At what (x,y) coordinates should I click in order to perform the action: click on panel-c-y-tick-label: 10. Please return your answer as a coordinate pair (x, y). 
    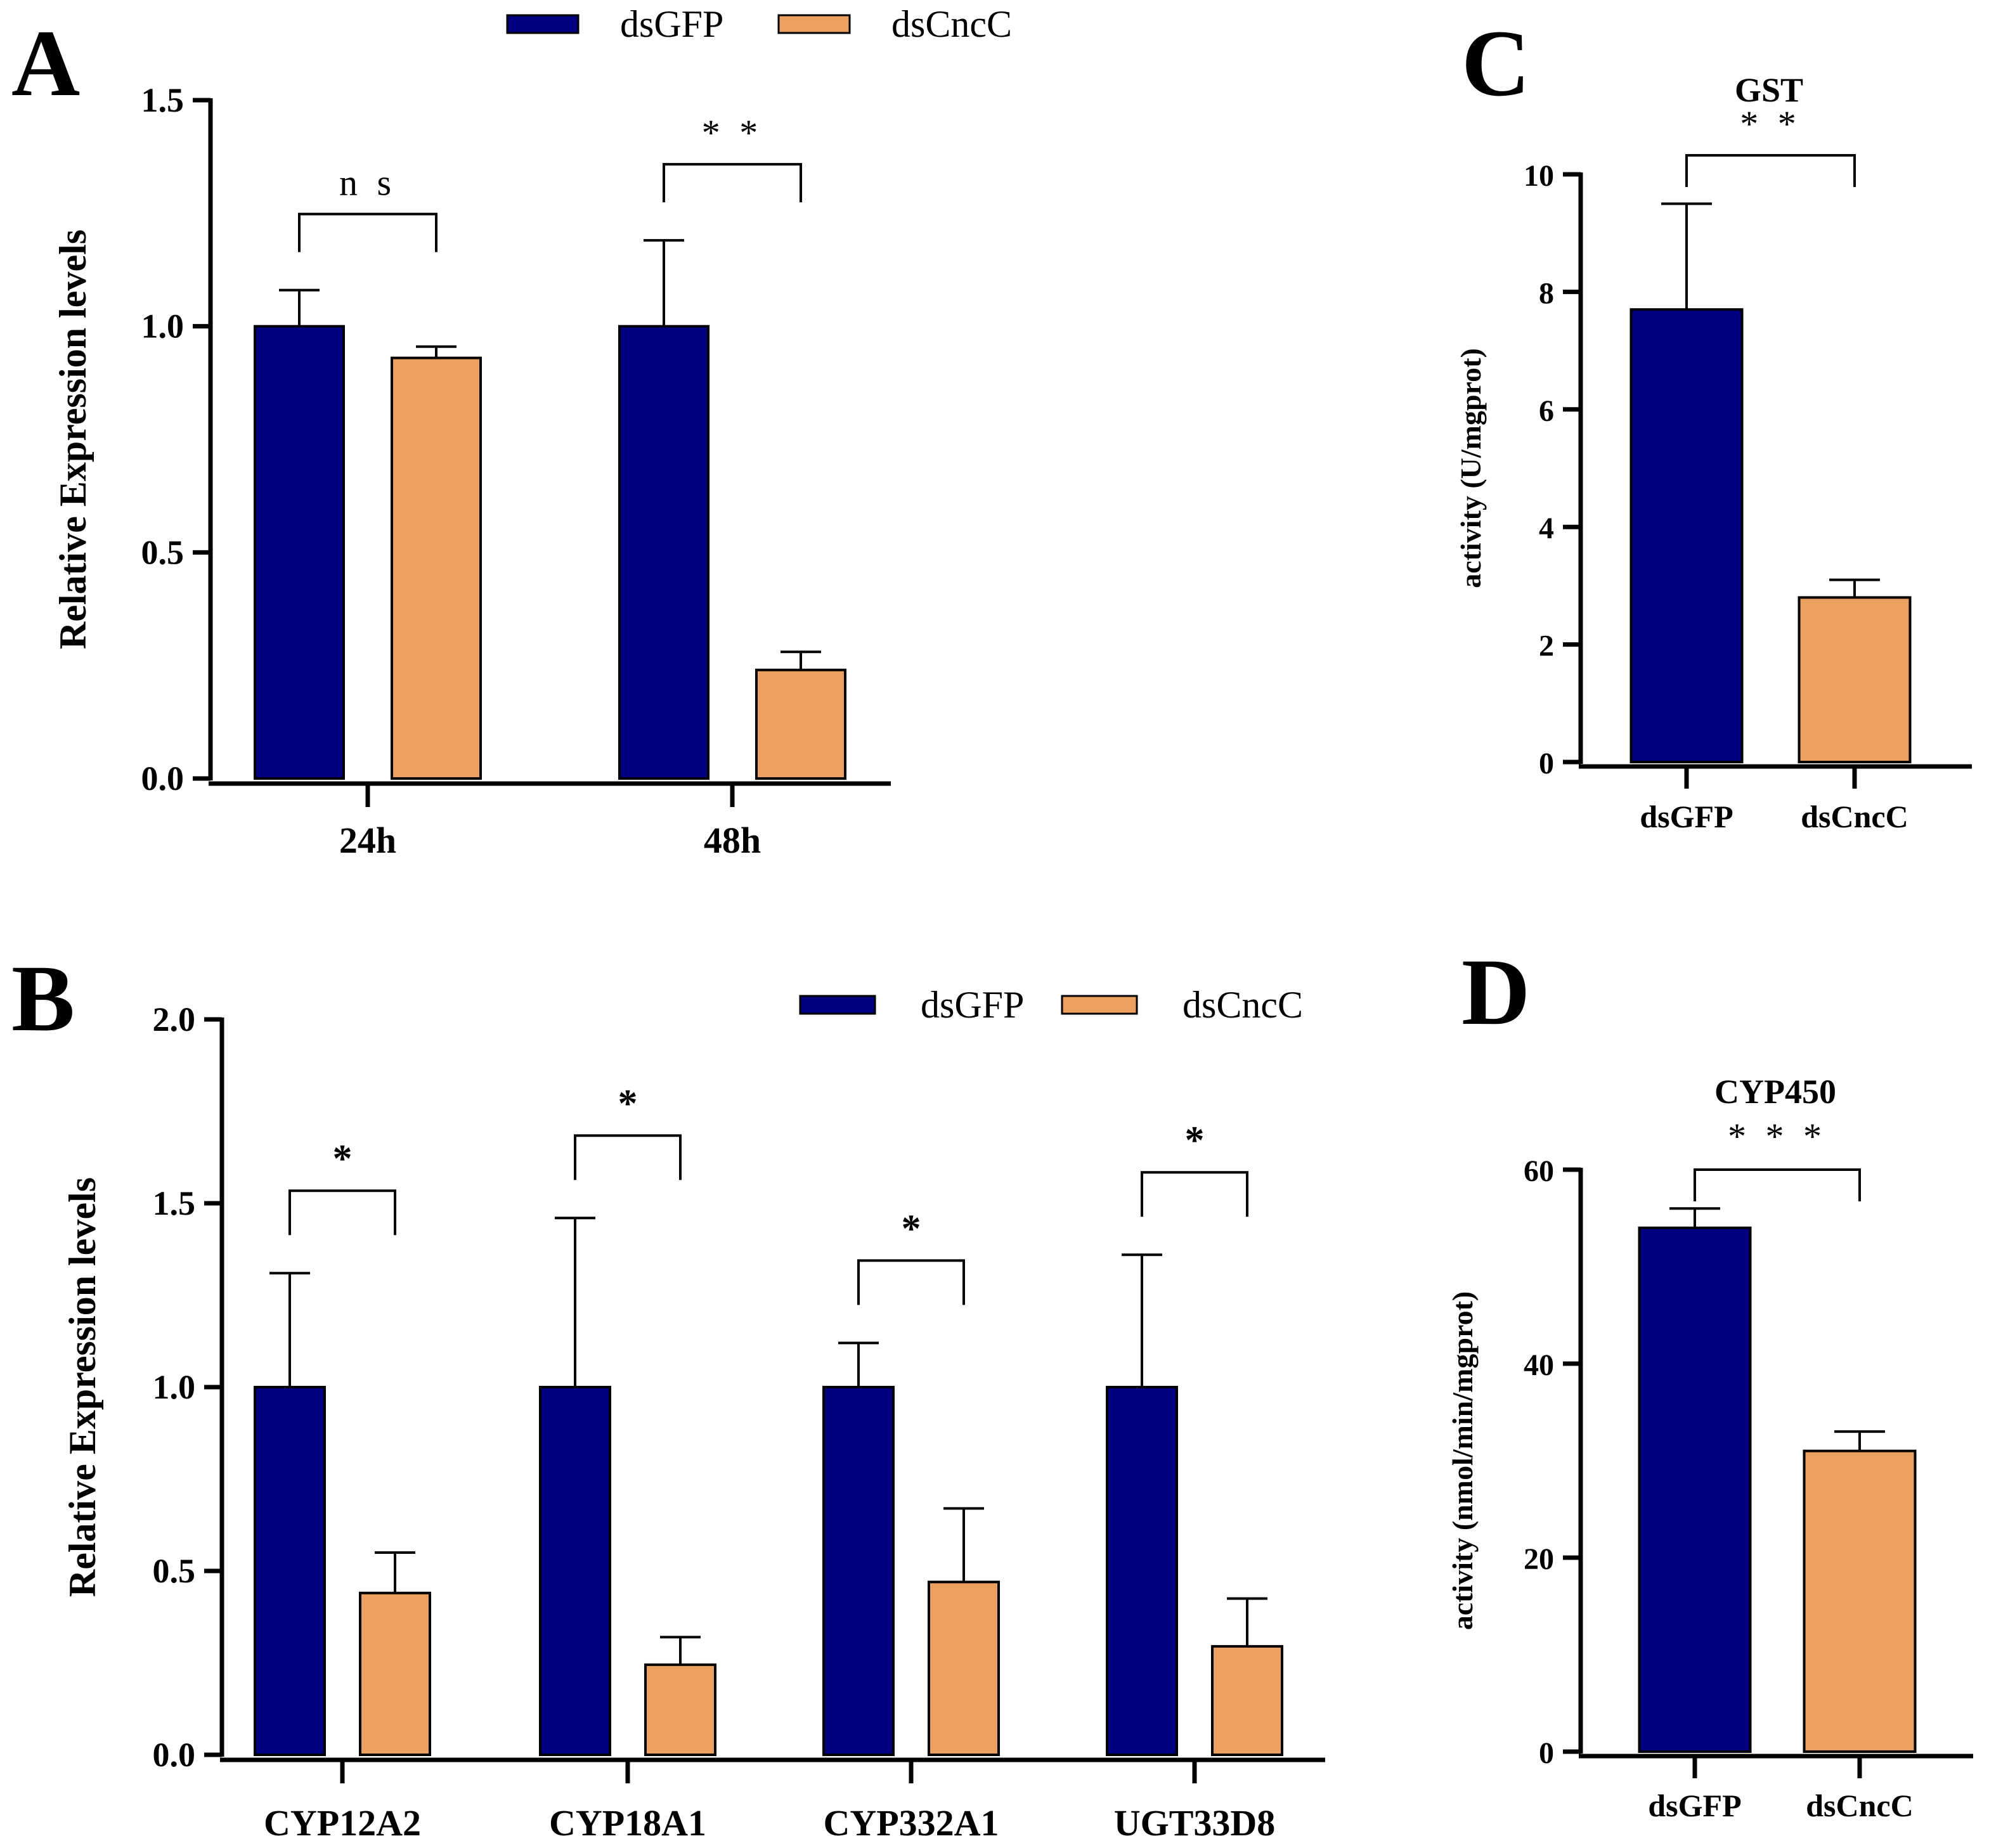
    Looking at the image, I should click on (1539, 176).